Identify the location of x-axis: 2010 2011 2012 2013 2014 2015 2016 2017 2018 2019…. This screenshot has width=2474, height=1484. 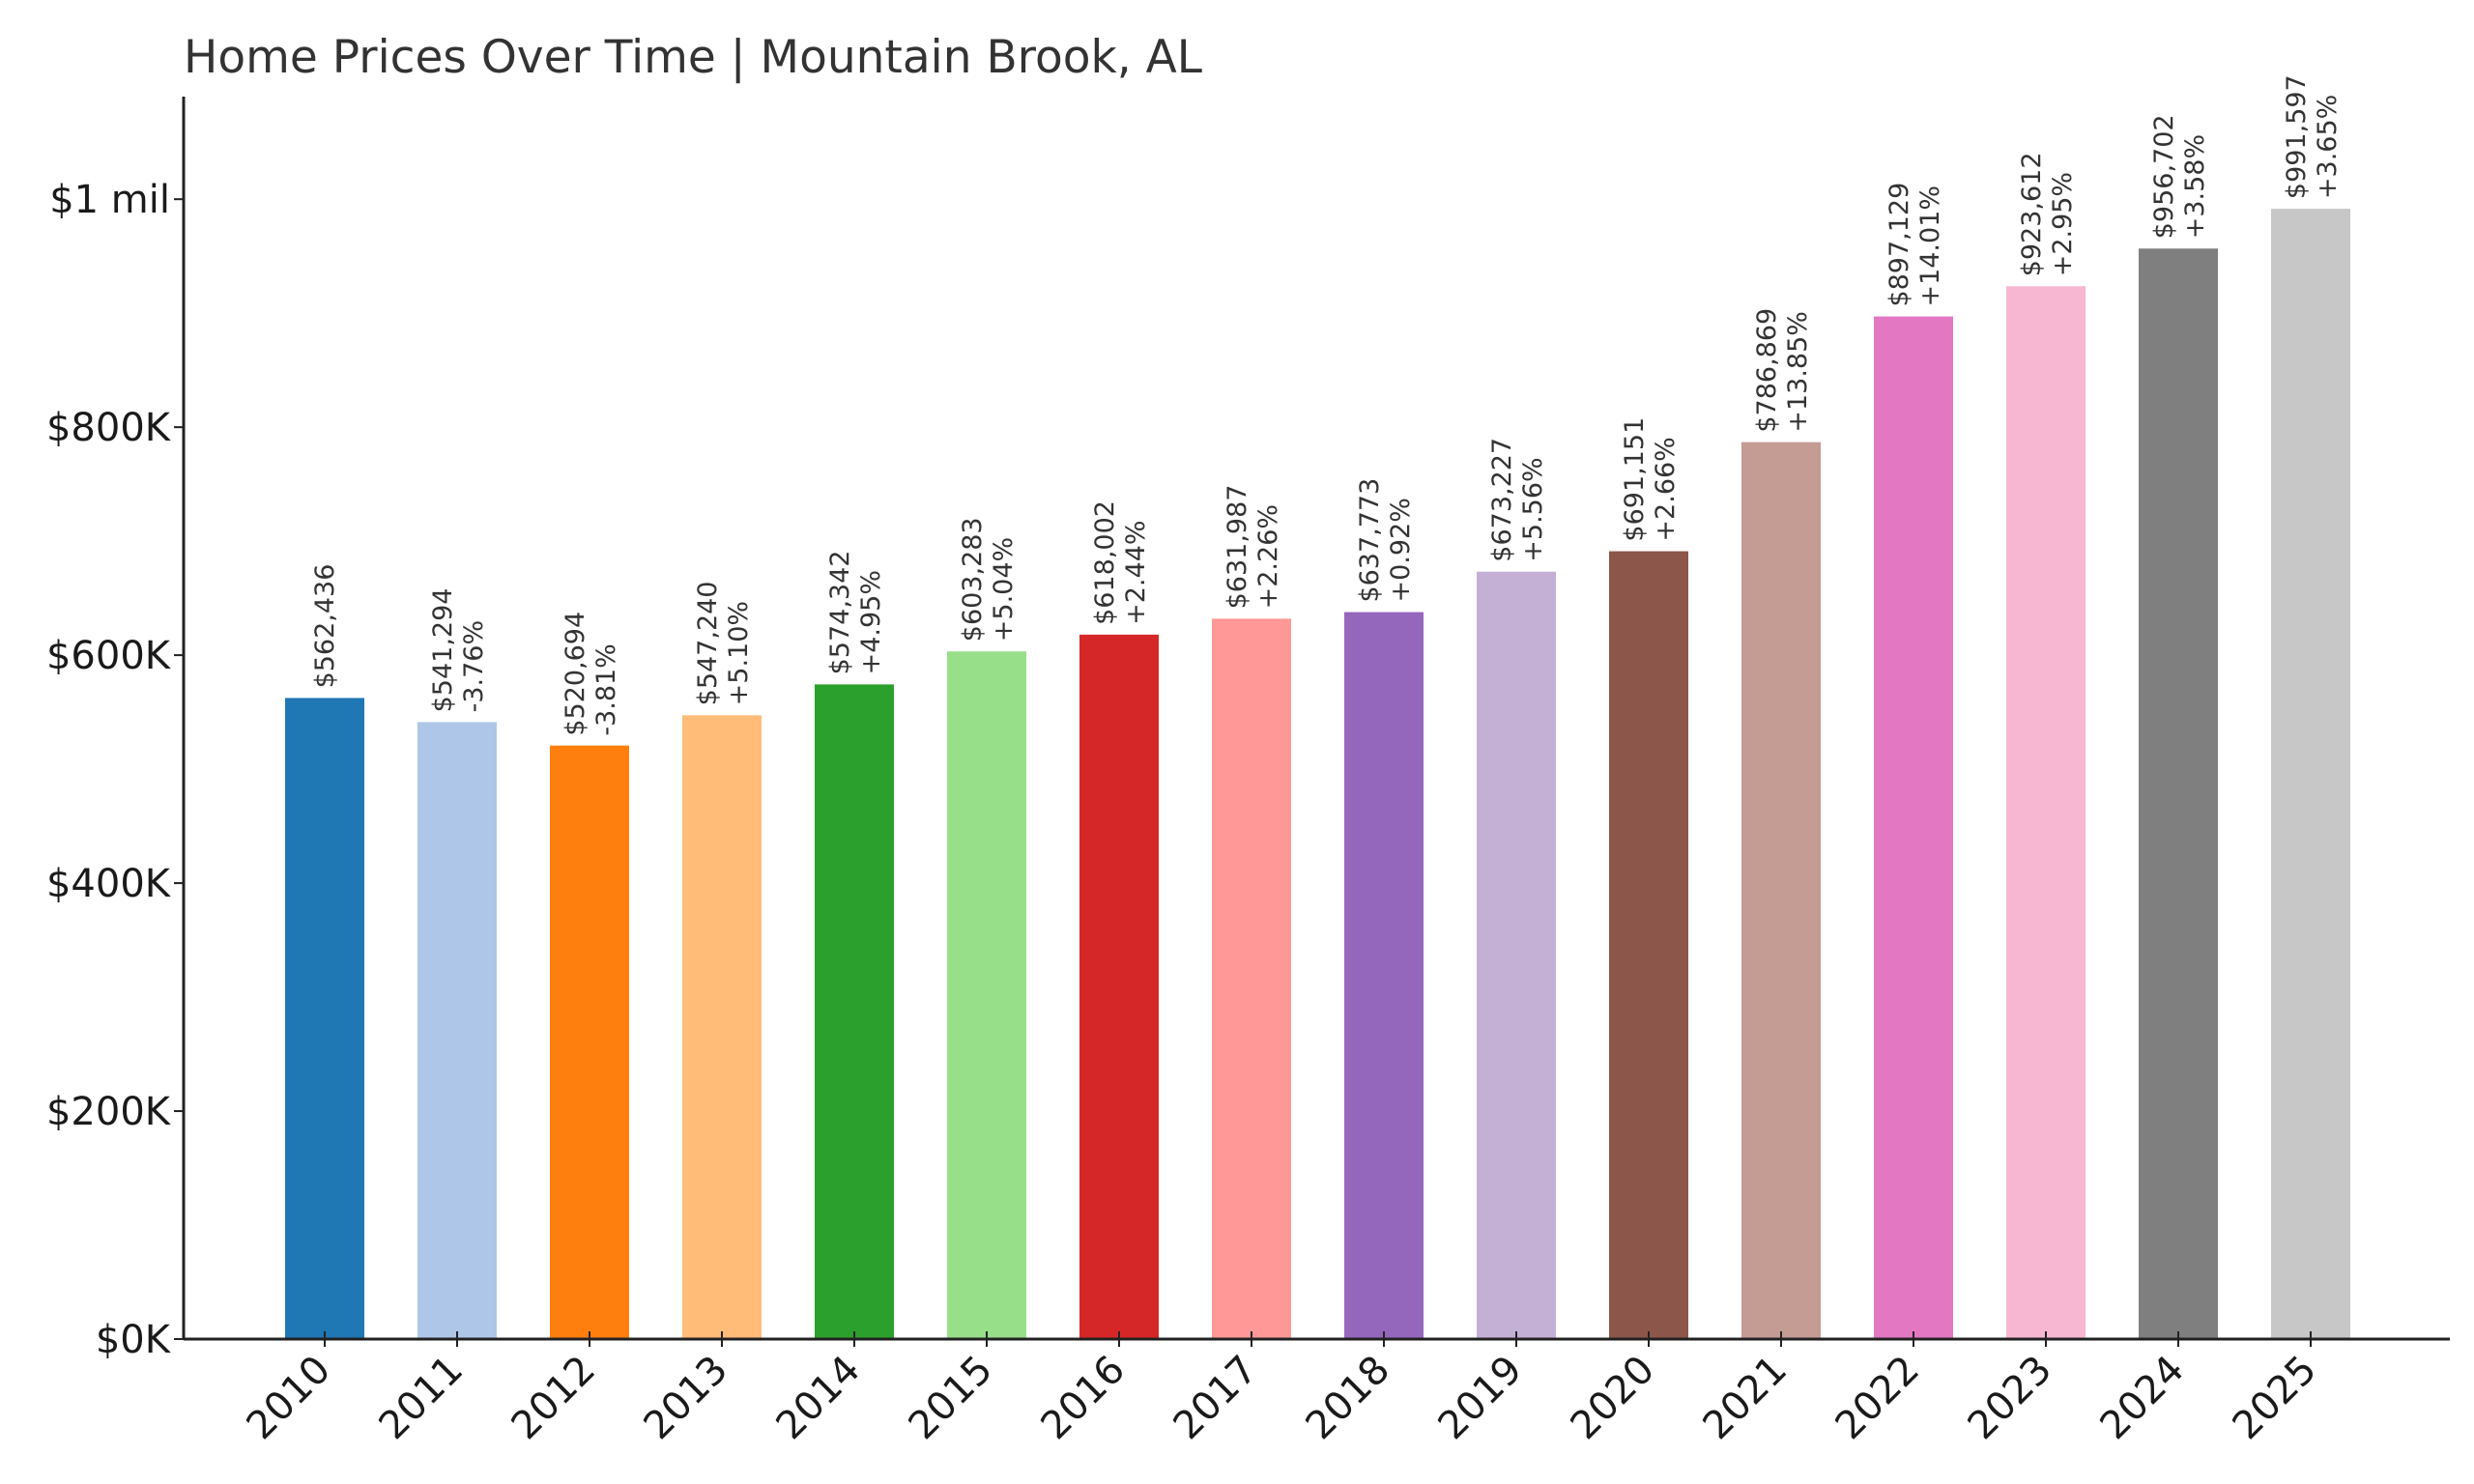
(1317, 1390).